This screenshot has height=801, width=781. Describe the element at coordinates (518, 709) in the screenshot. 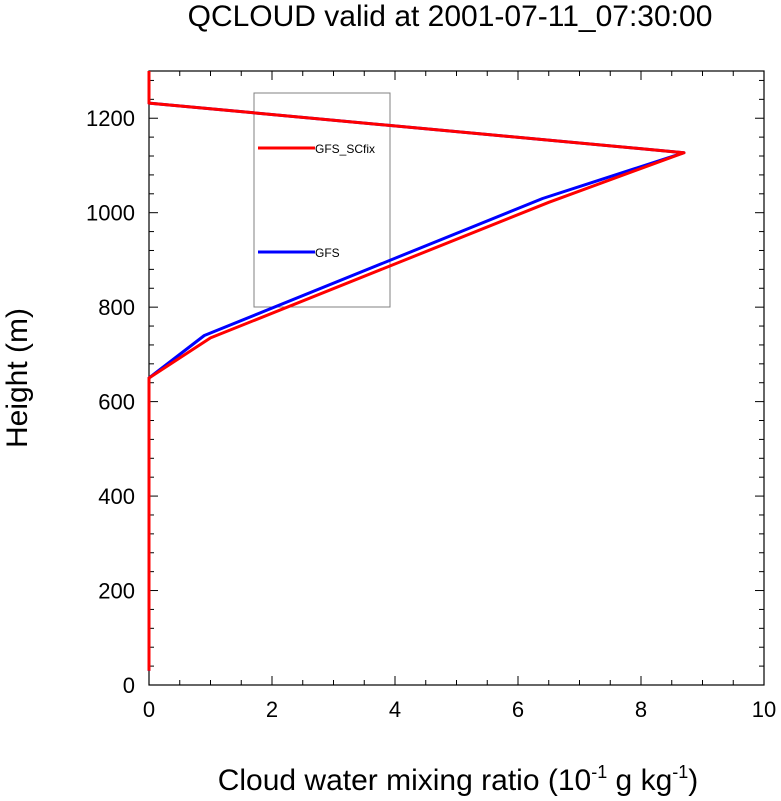

I see `x-tick-label: 6` at that location.